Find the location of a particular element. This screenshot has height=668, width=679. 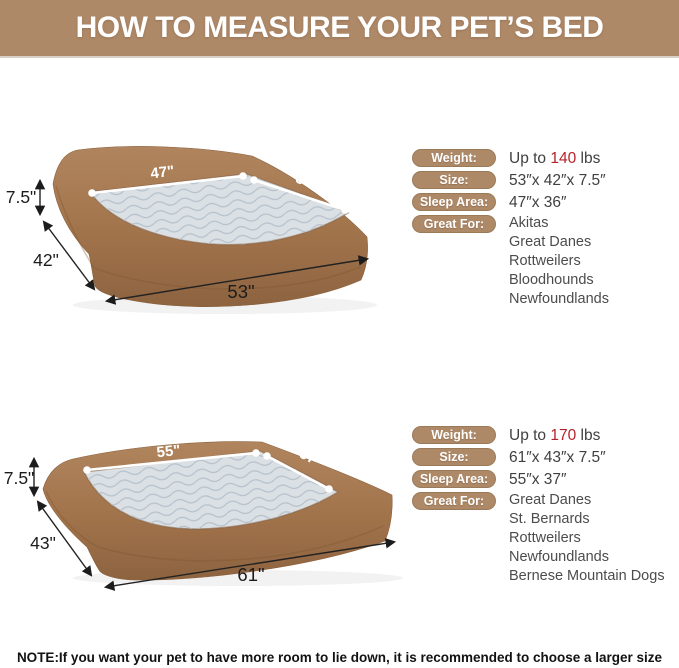

bed-illustration-large: 55" 37" 7.5" 43" 61" is located at coordinates (203, 516).